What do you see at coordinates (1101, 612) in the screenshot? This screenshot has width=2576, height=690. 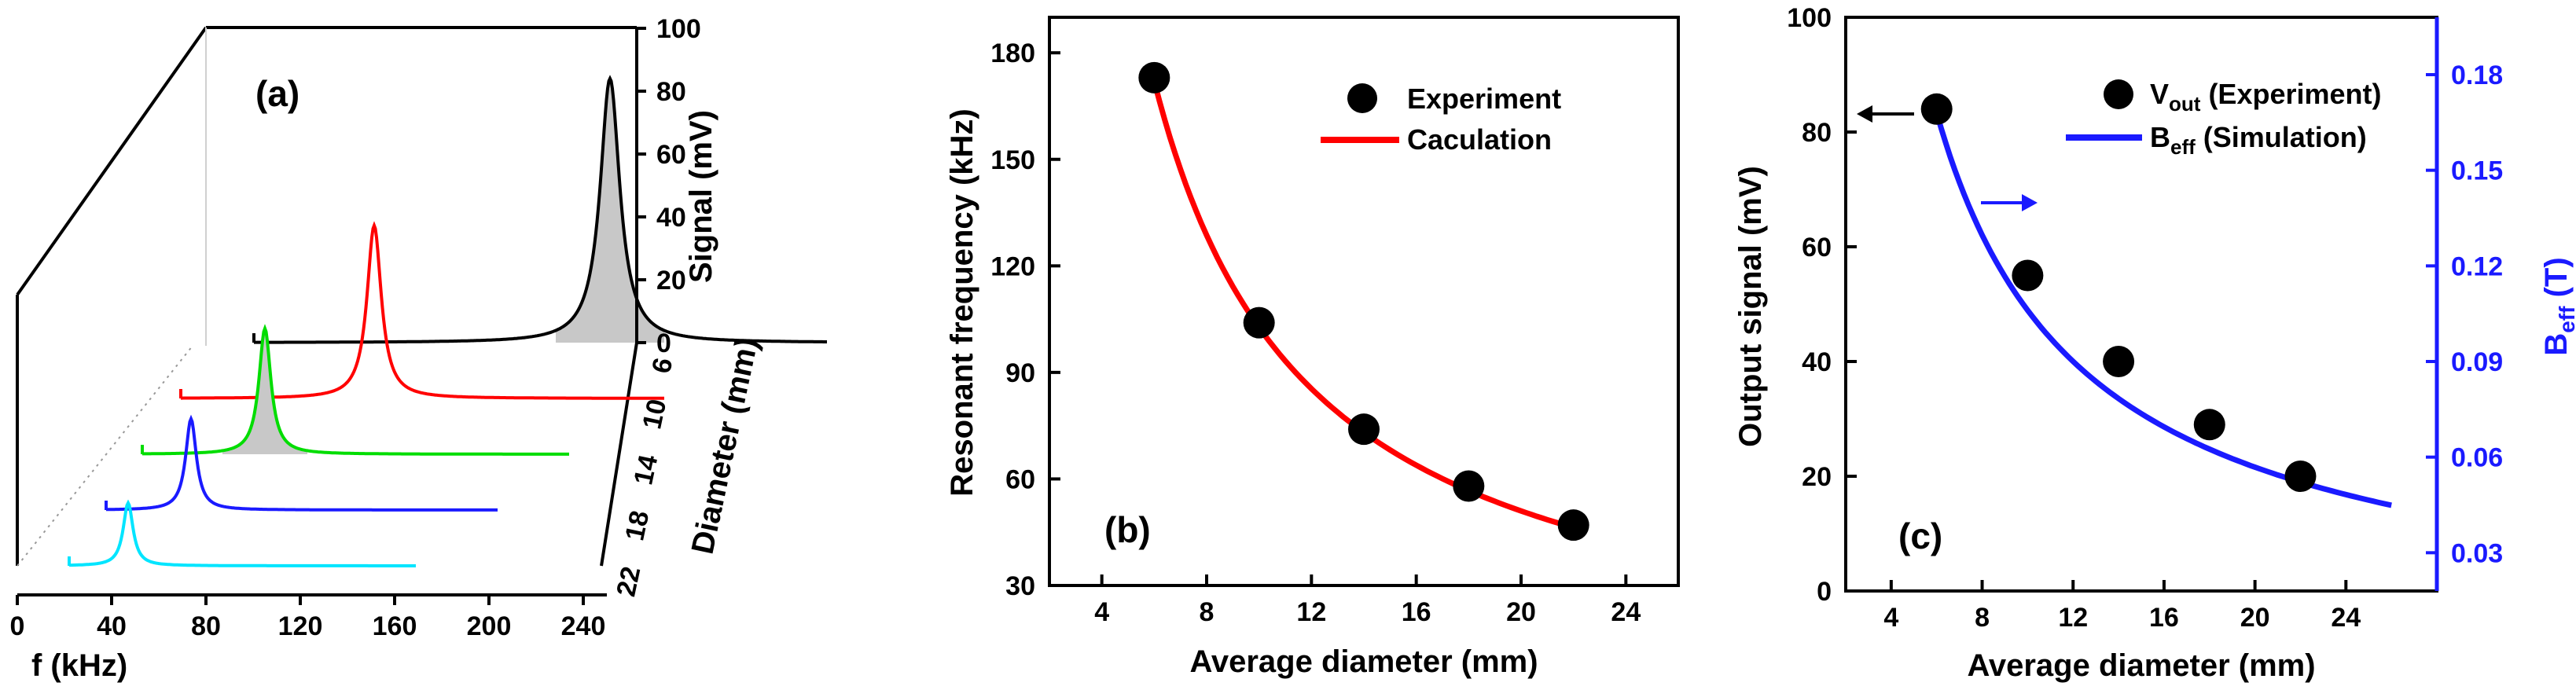 I see `x-tick-label-b: 4` at bounding box center [1101, 612].